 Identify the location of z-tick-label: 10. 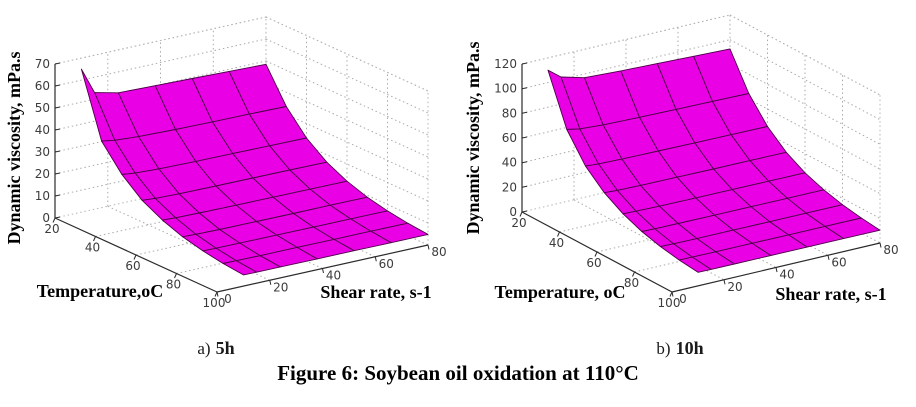
(42, 196).